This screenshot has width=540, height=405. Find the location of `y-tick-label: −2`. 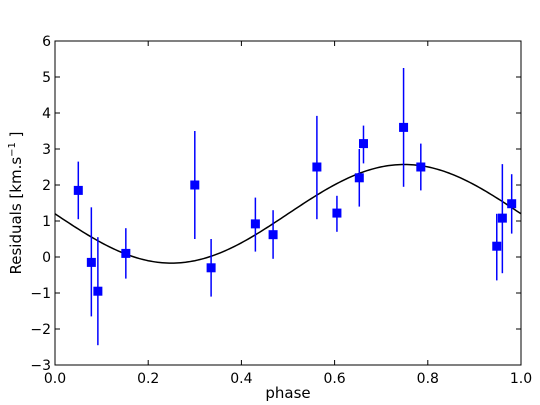

y-tick-label: −2 is located at coordinates (40, 330).